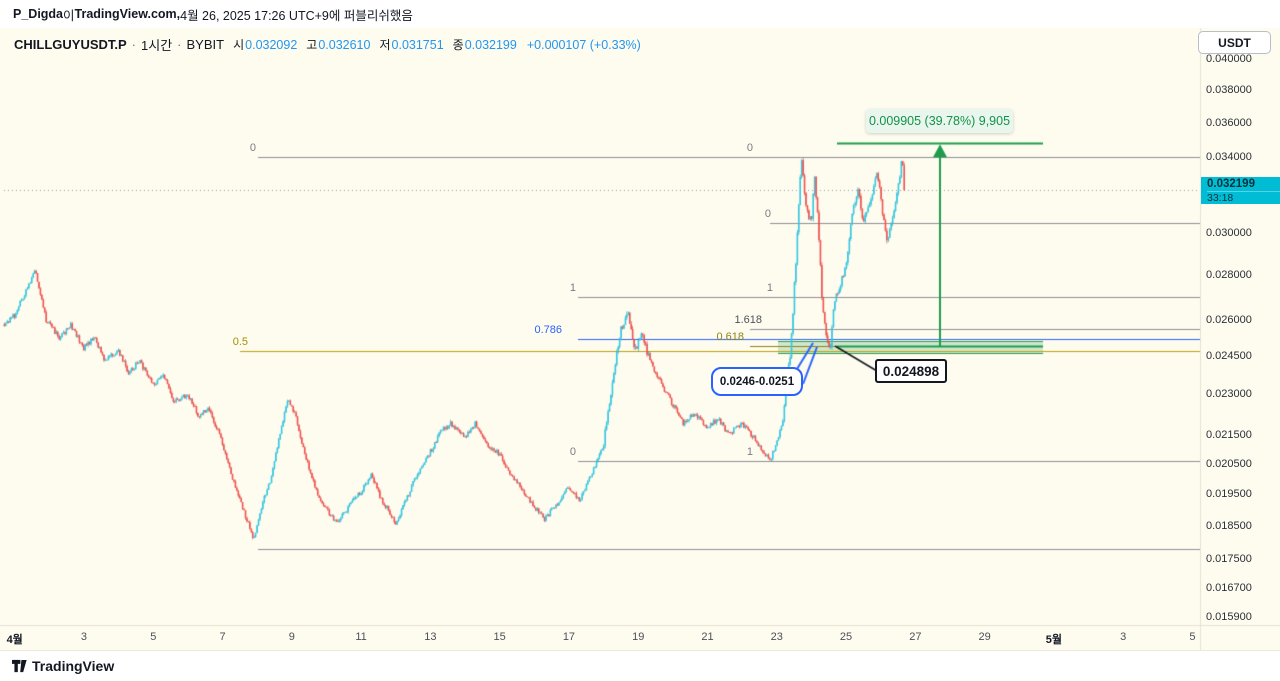 The height and width of the screenshot is (681, 1280). Describe the element at coordinates (548, 329) in the screenshot. I see `fib-level-label: 0.786` at that location.